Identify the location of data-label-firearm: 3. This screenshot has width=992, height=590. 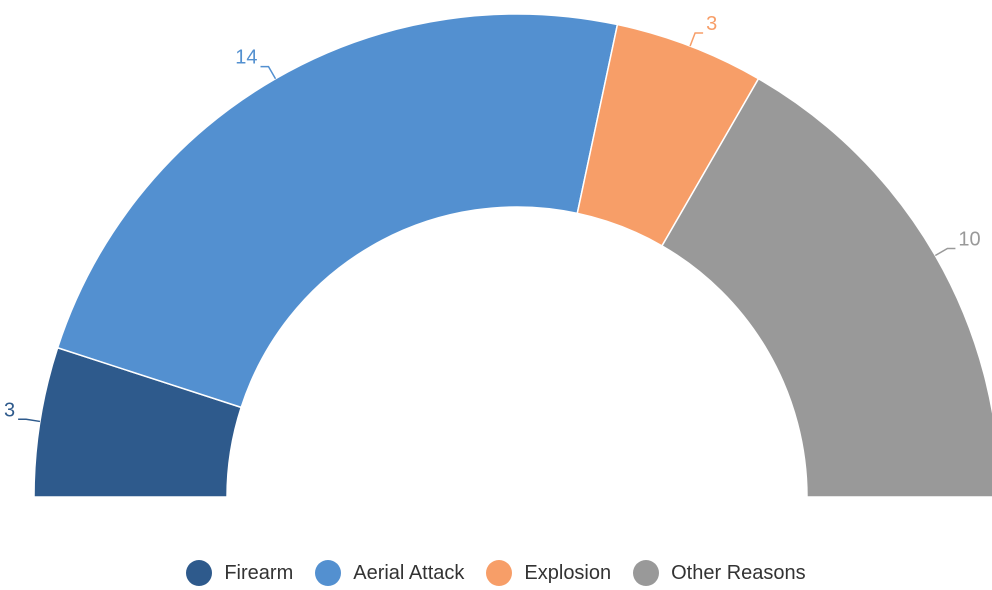
(9, 410).